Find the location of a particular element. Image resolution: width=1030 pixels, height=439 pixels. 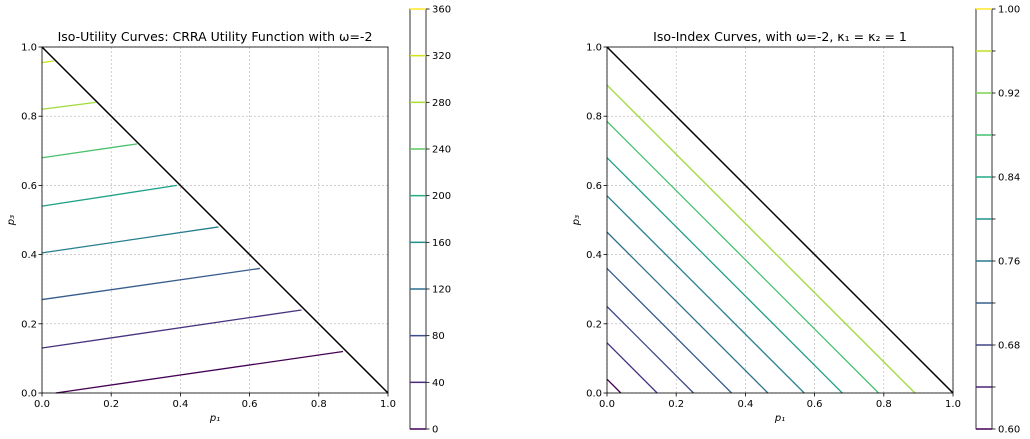

colorbar-tick-label: 0.60 is located at coordinates (1009, 430).